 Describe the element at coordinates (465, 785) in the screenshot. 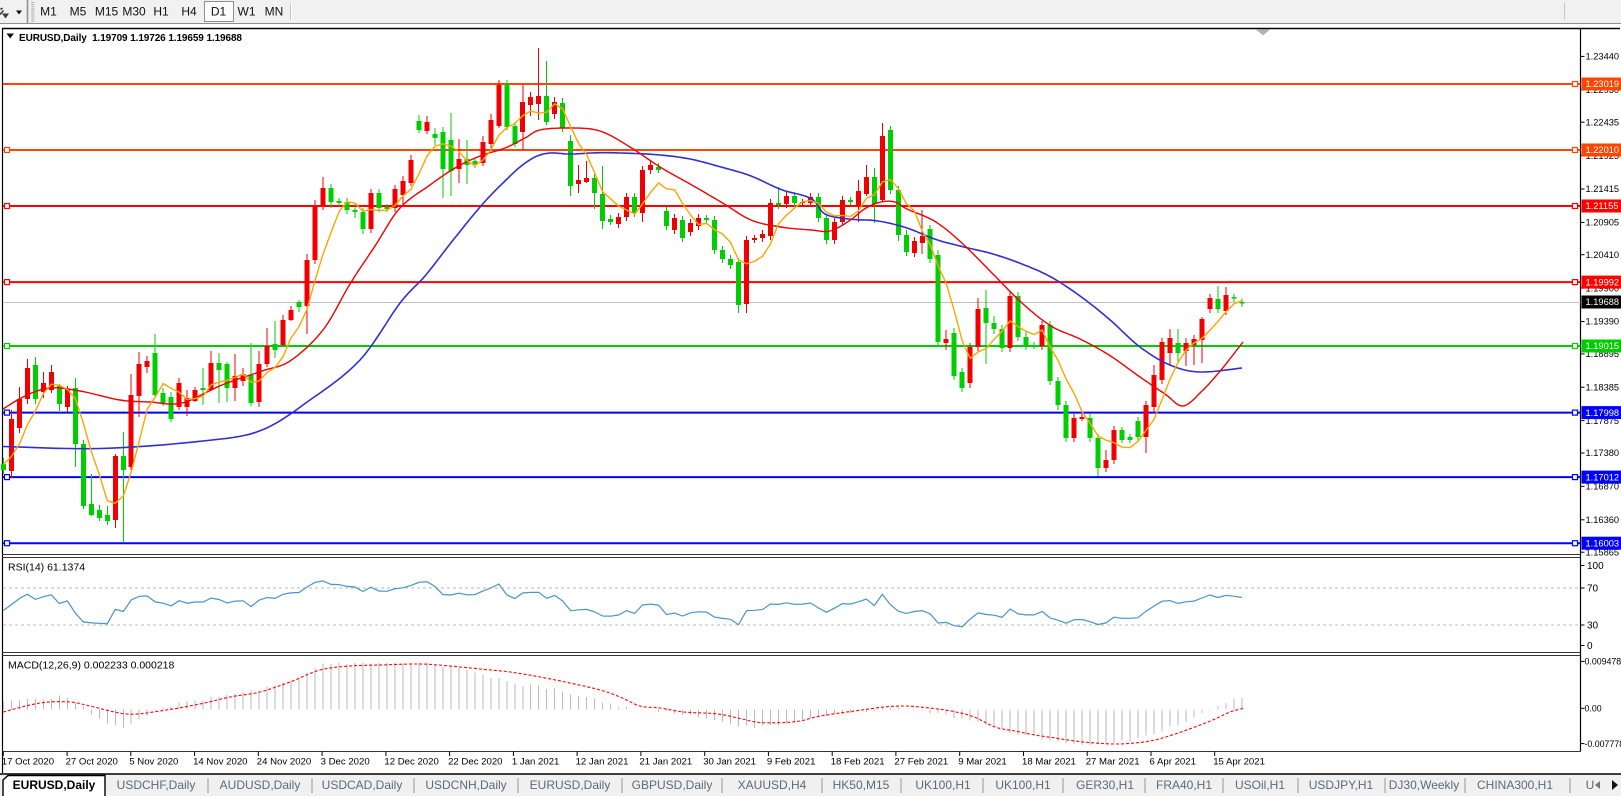

I see `svg-text: USDCNH,Daily` at that location.